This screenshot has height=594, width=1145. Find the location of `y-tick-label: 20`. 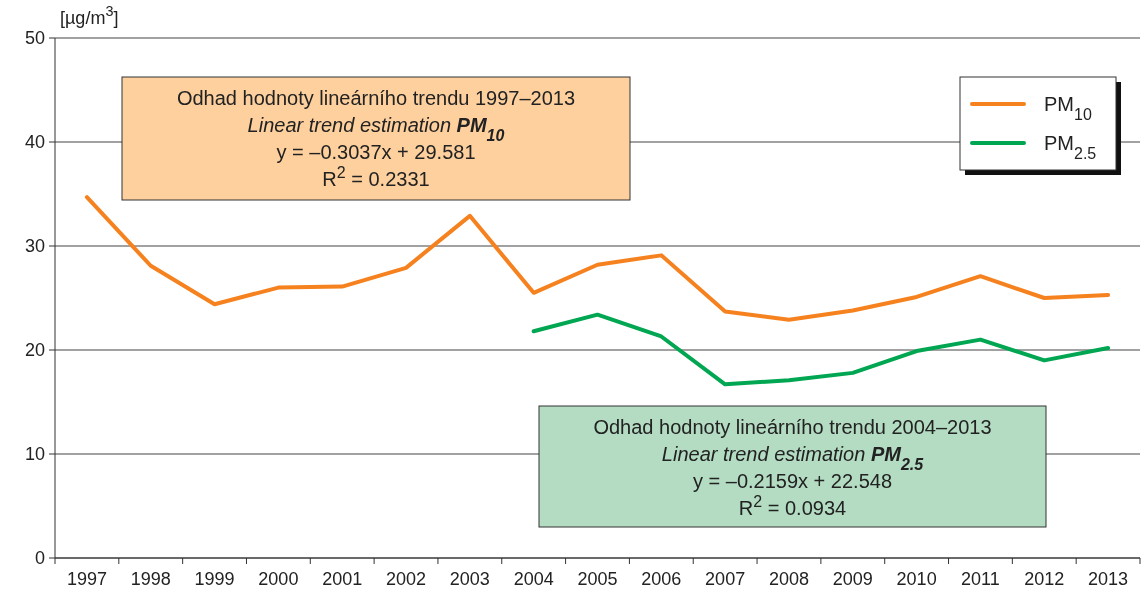

y-tick-label: 20 is located at coordinates (34, 350).